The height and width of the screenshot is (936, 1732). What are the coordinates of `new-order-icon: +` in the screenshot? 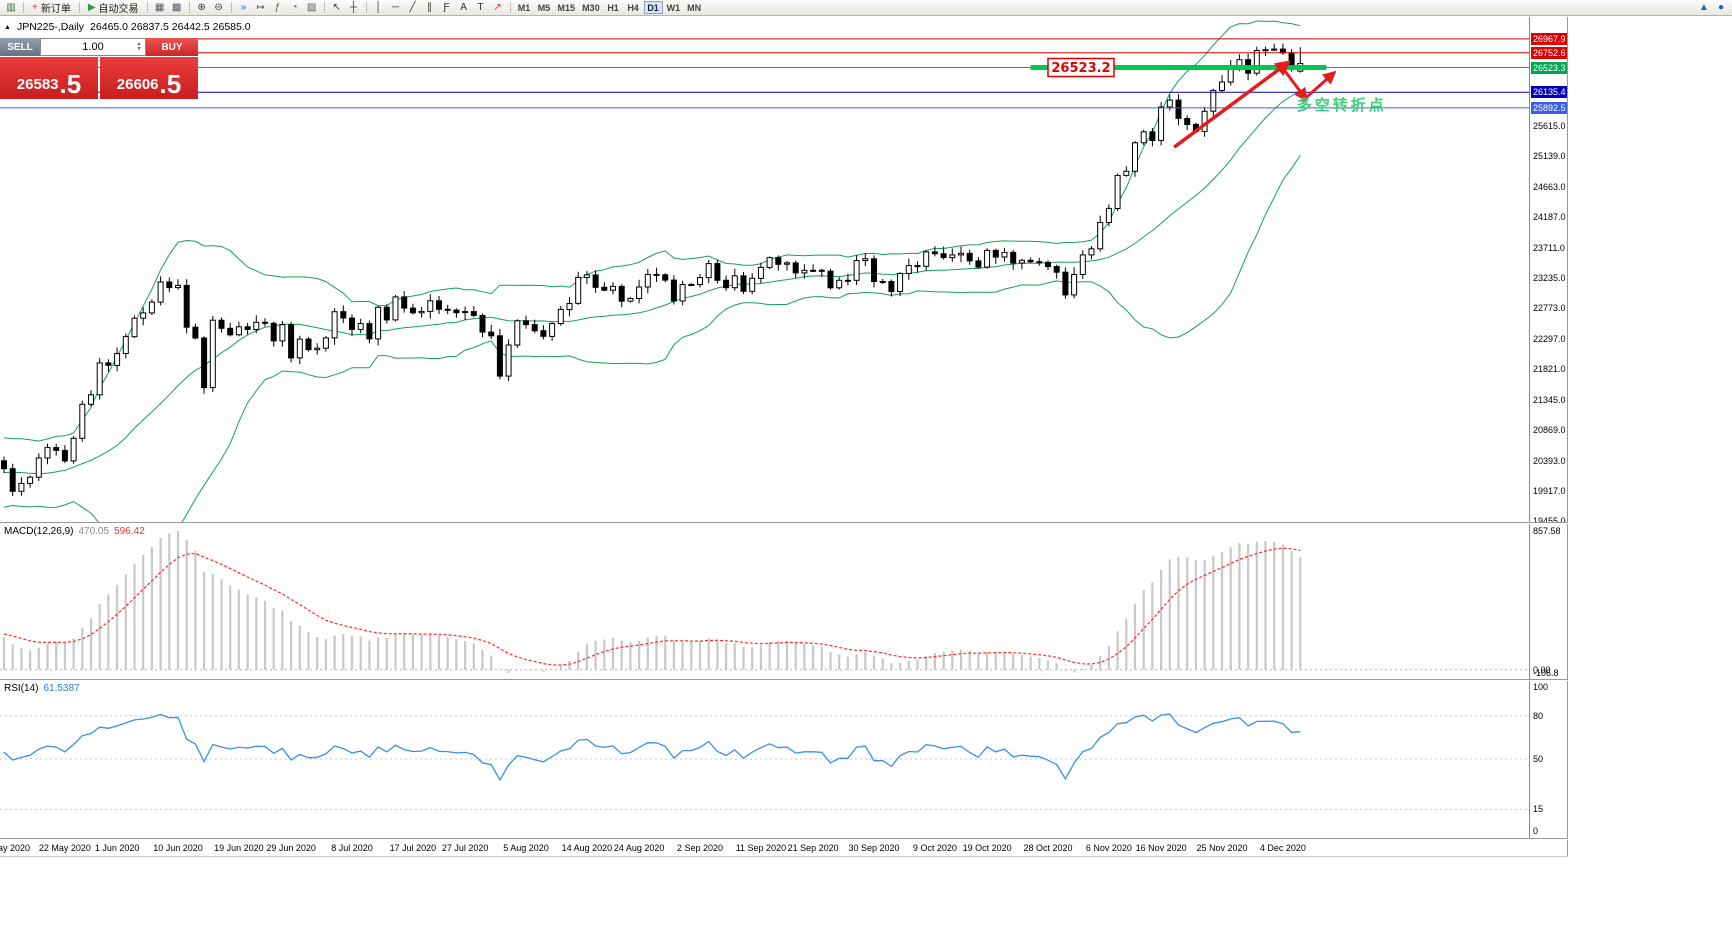 It's located at (35, 7).